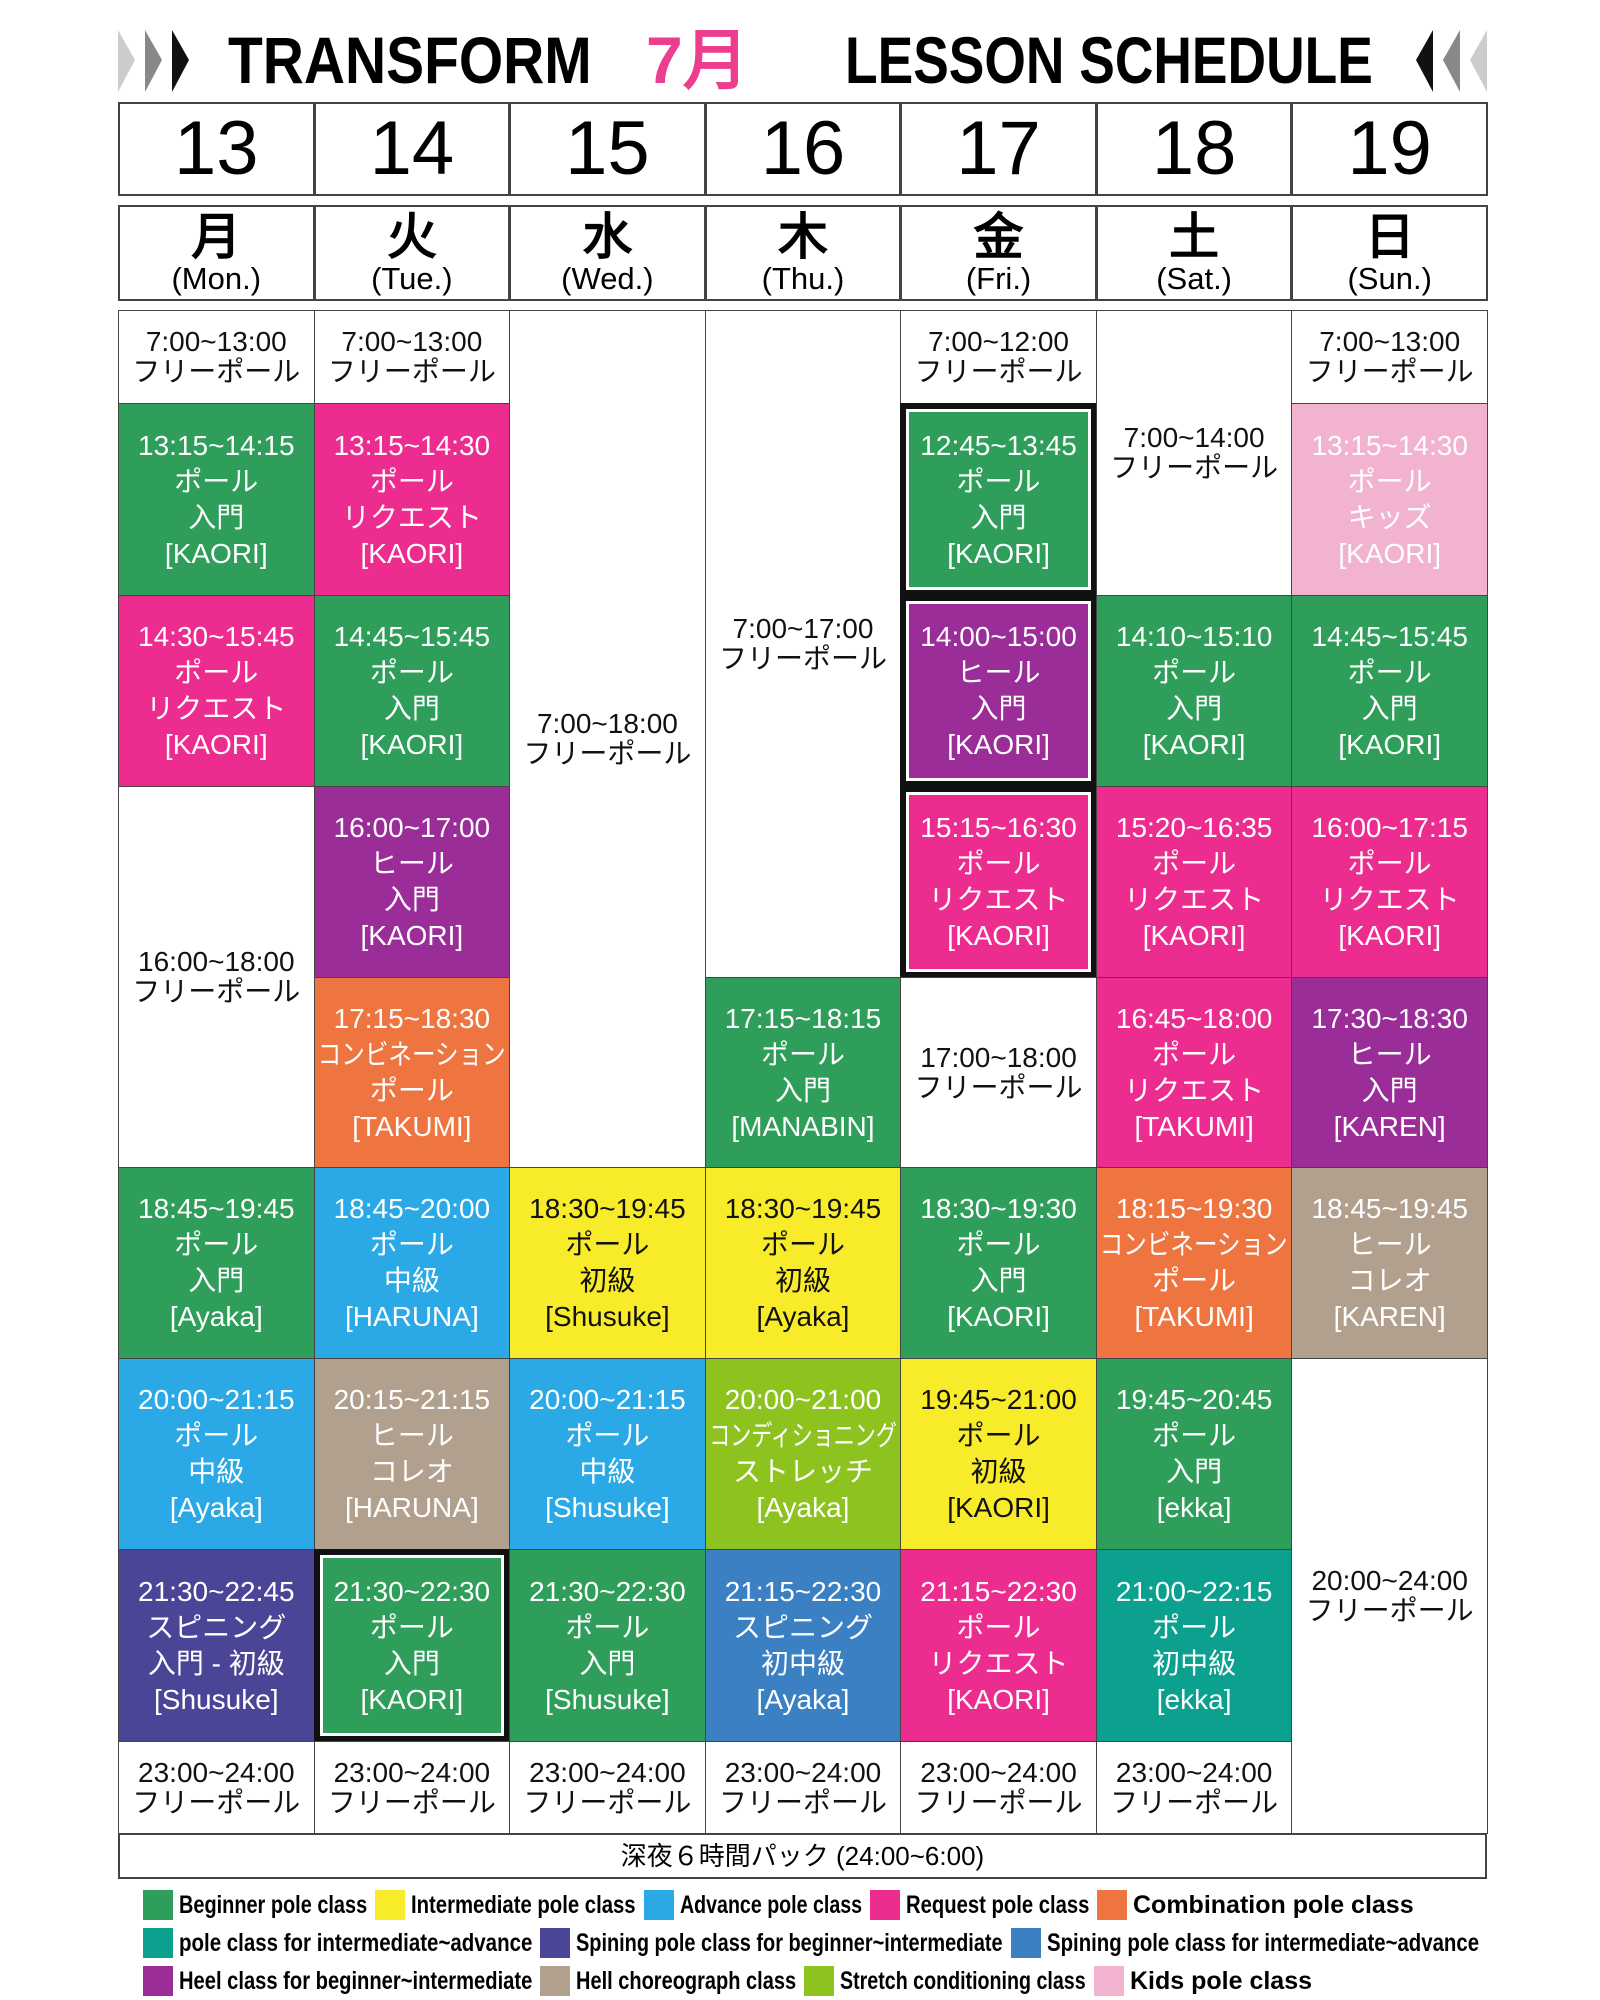 The height and width of the screenshot is (2000, 1600). Describe the element at coordinates (607, 148) in the screenshot. I see `date: 15` at that location.